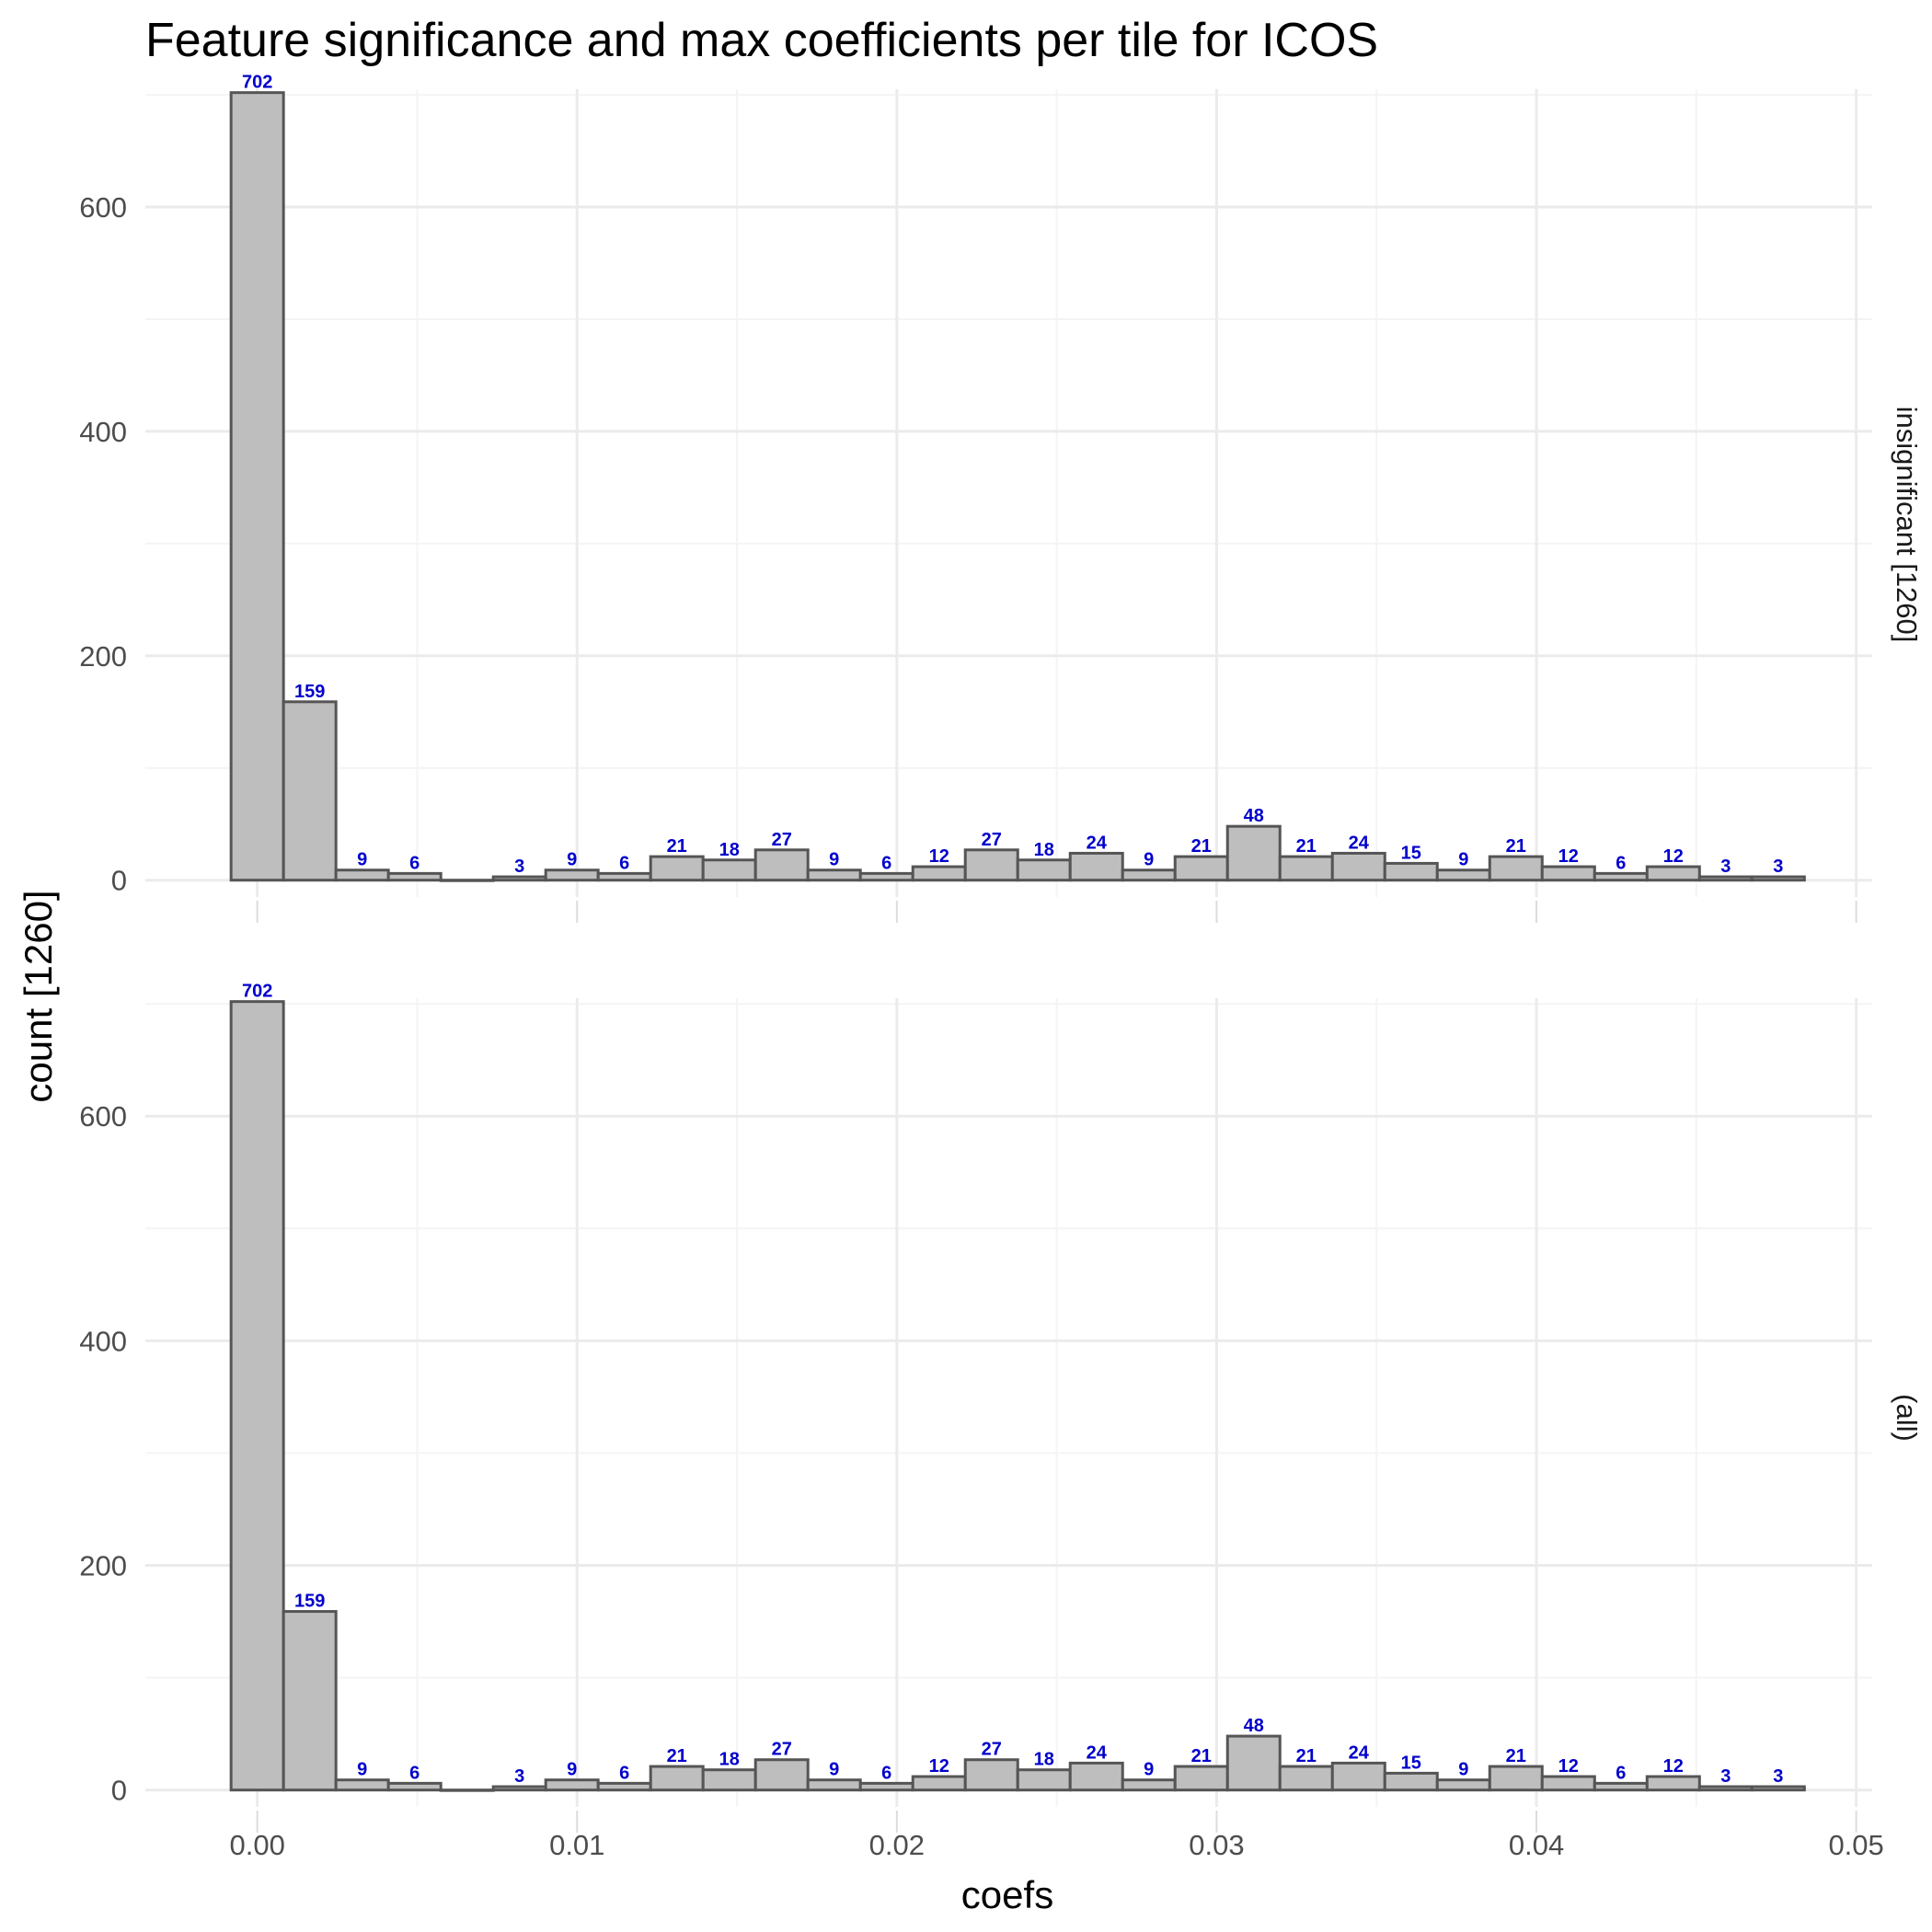 Image resolution: width=1932 pixels, height=1932 pixels. What do you see at coordinates (256, 1845) in the screenshot?
I see `x-tick-label: 0.00` at bounding box center [256, 1845].